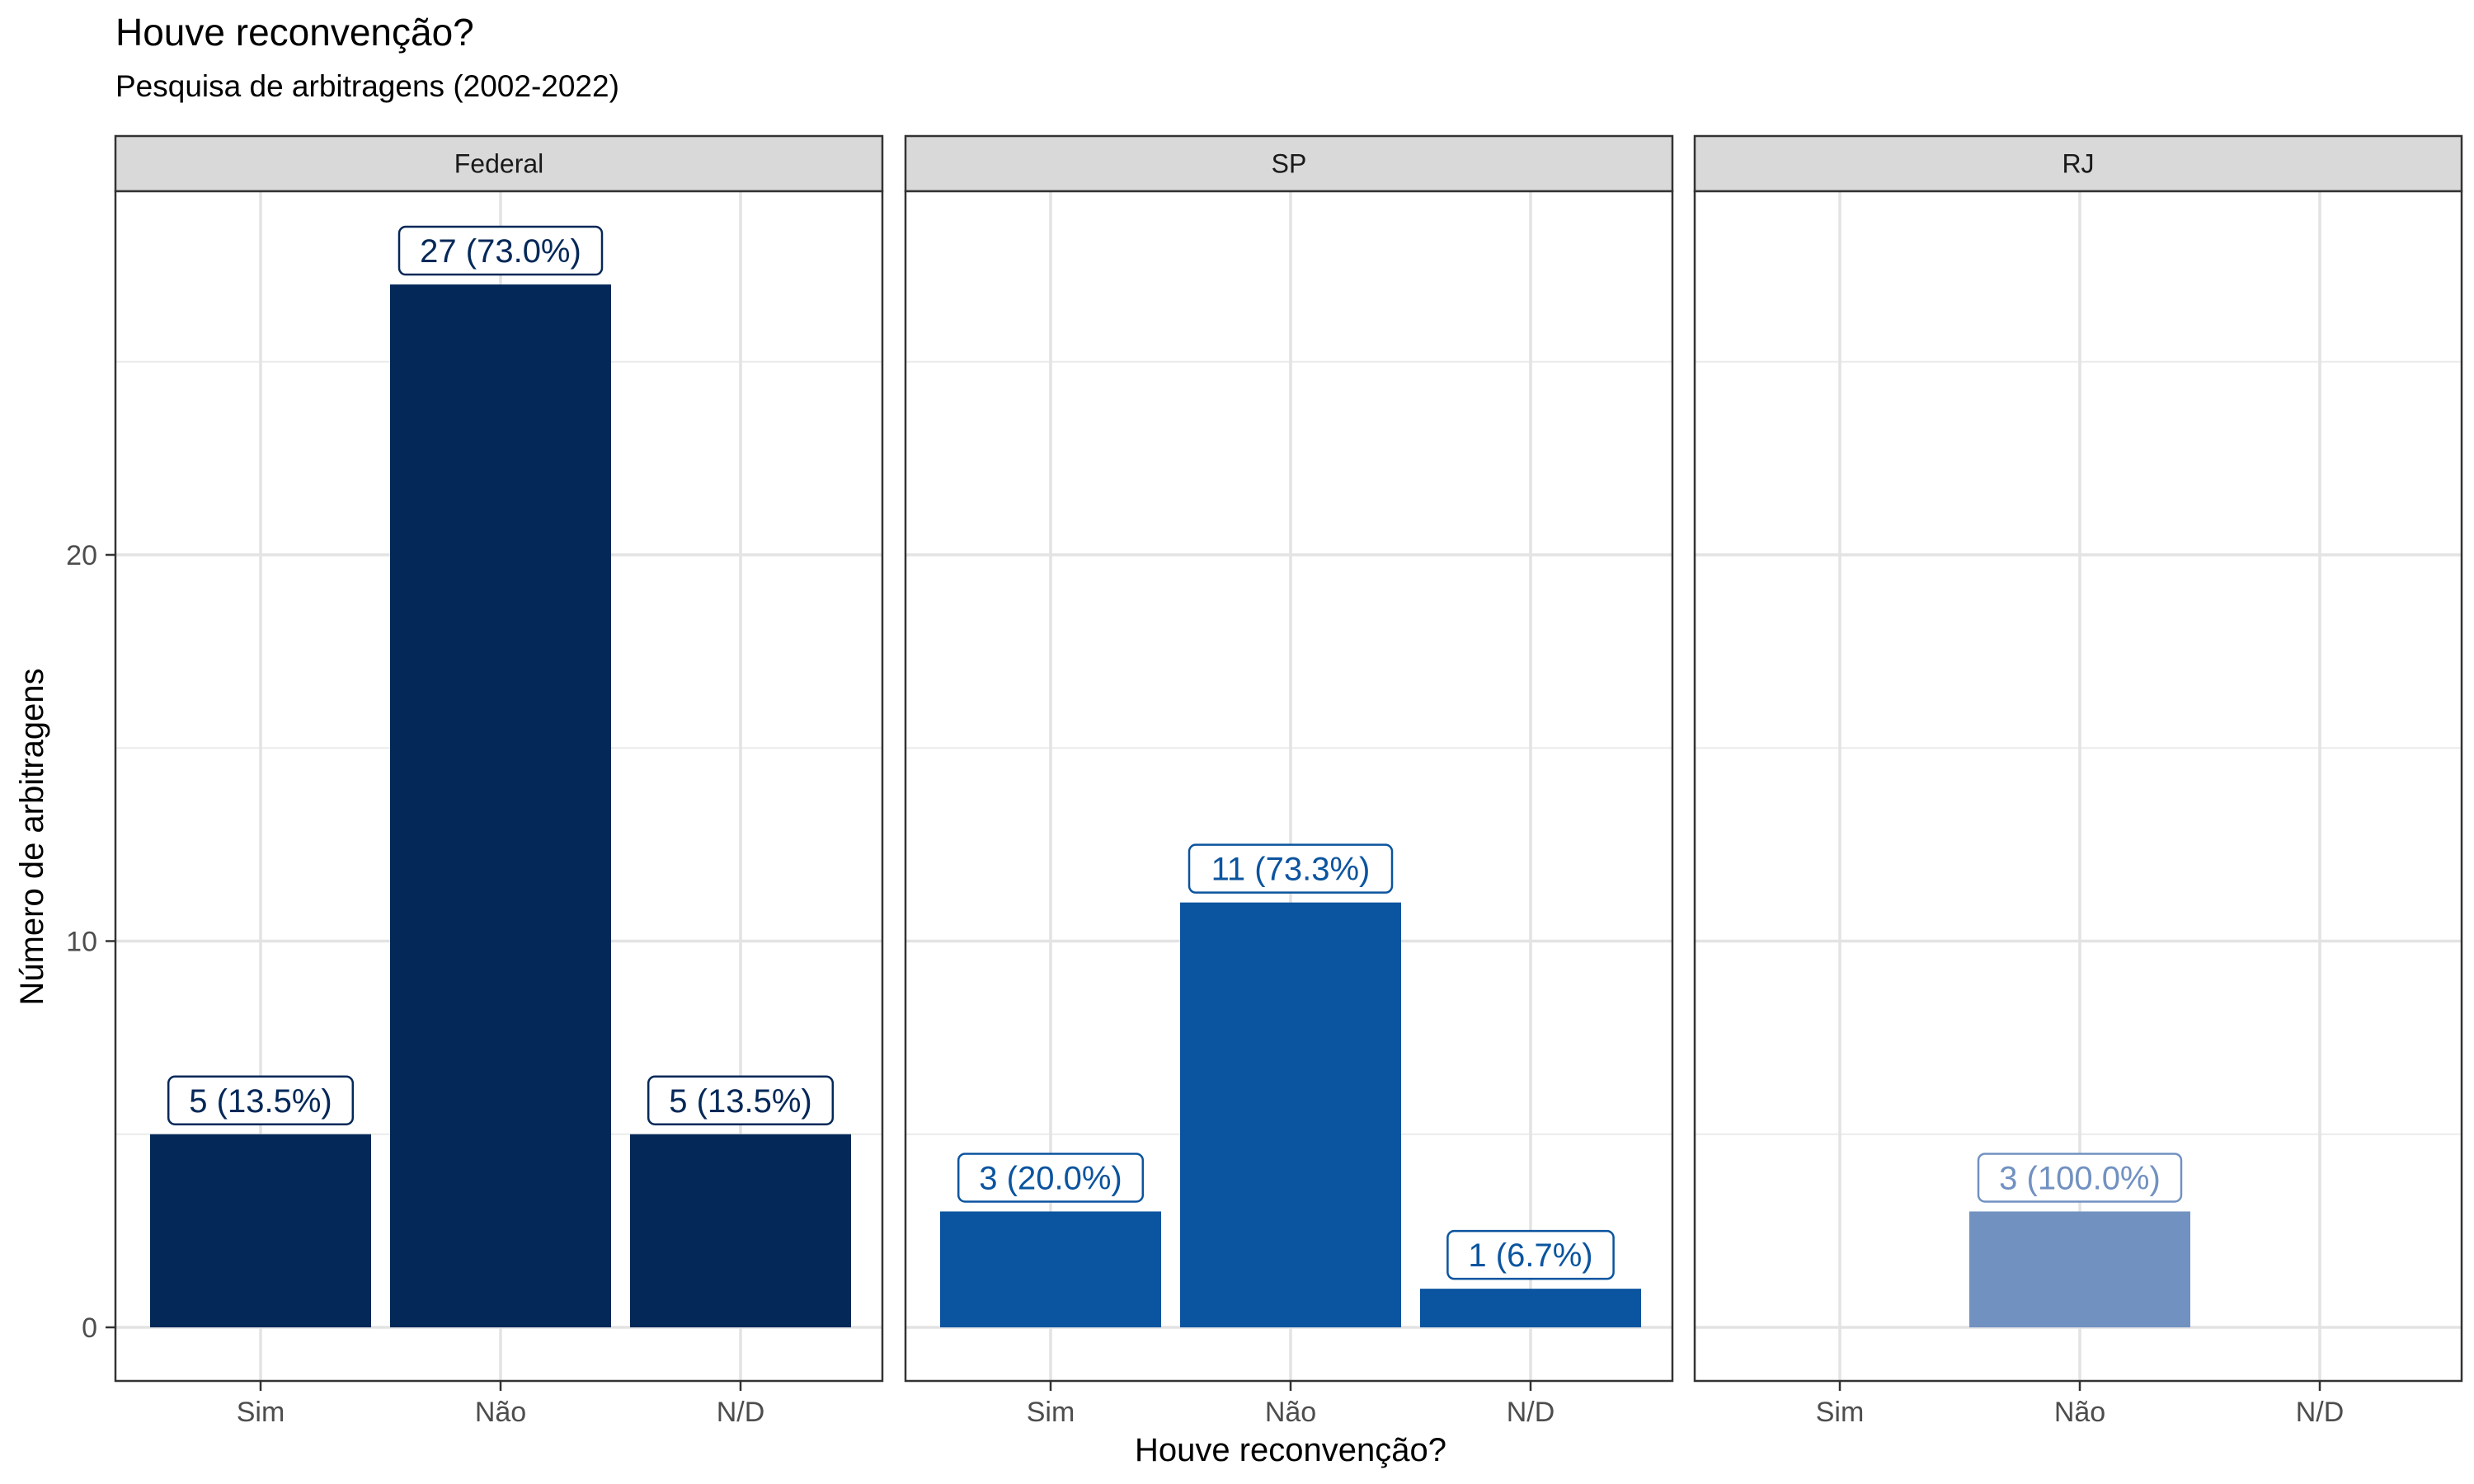  What do you see at coordinates (260, 1230) in the screenshot?
I see `bar-federal-sim` at bounding box center [260, 1230].